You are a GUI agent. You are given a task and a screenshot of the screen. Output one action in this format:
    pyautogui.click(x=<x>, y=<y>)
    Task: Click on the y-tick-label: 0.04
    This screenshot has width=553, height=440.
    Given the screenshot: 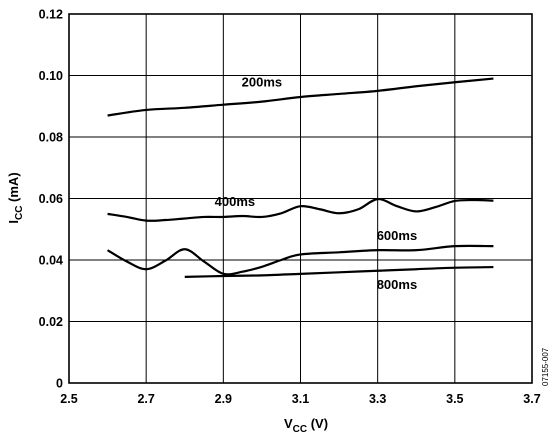 What is the action you would take?
    pyautogui.click(x=51, y=261)
    